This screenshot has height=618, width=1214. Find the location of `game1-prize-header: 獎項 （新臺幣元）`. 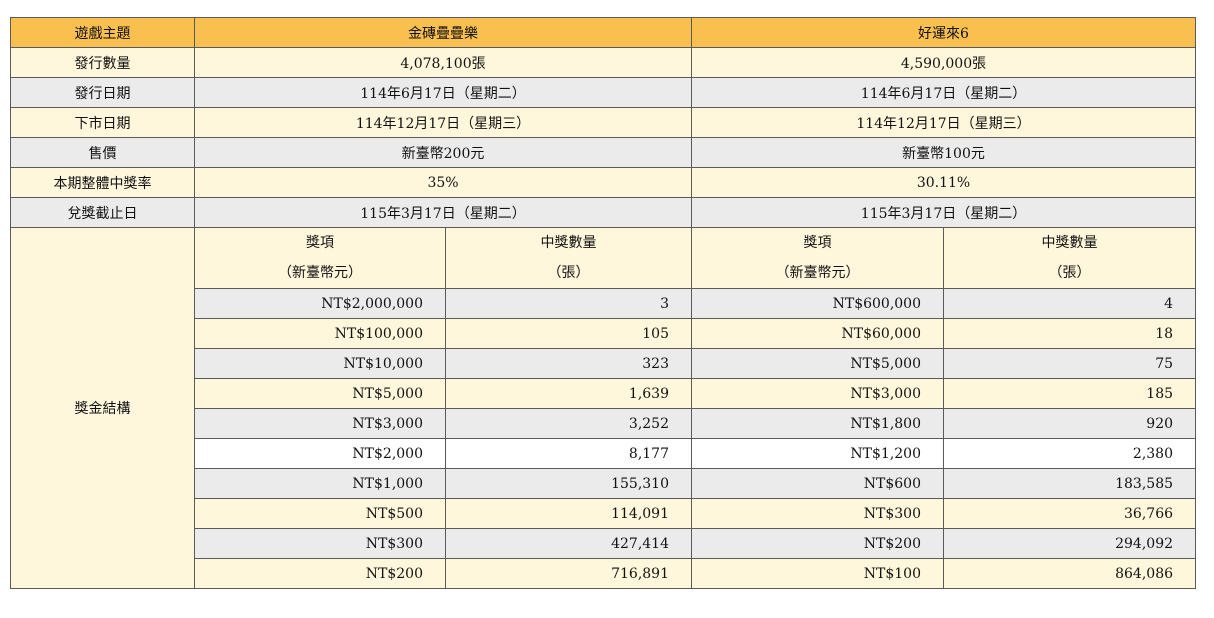

game1-prize-header: 獎項 （新臺幣元） is located at coordinates (320, 258).